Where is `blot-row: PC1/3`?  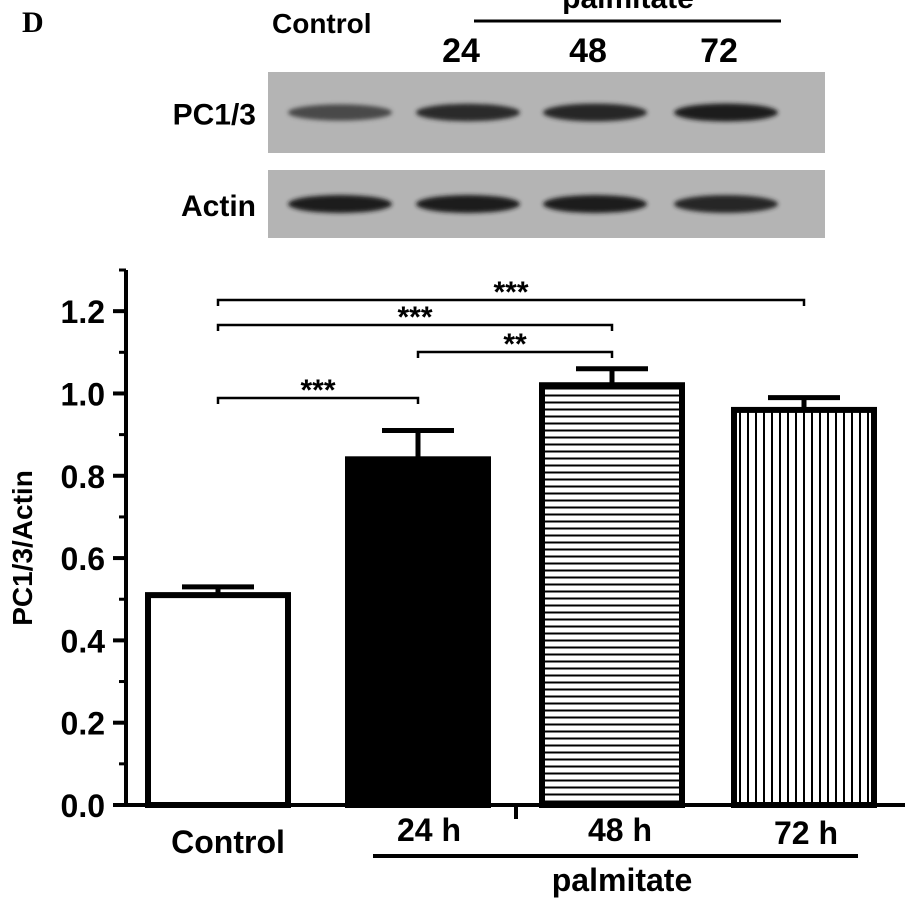
blot-row: PC1/3 is located at coordinates (499, 112).